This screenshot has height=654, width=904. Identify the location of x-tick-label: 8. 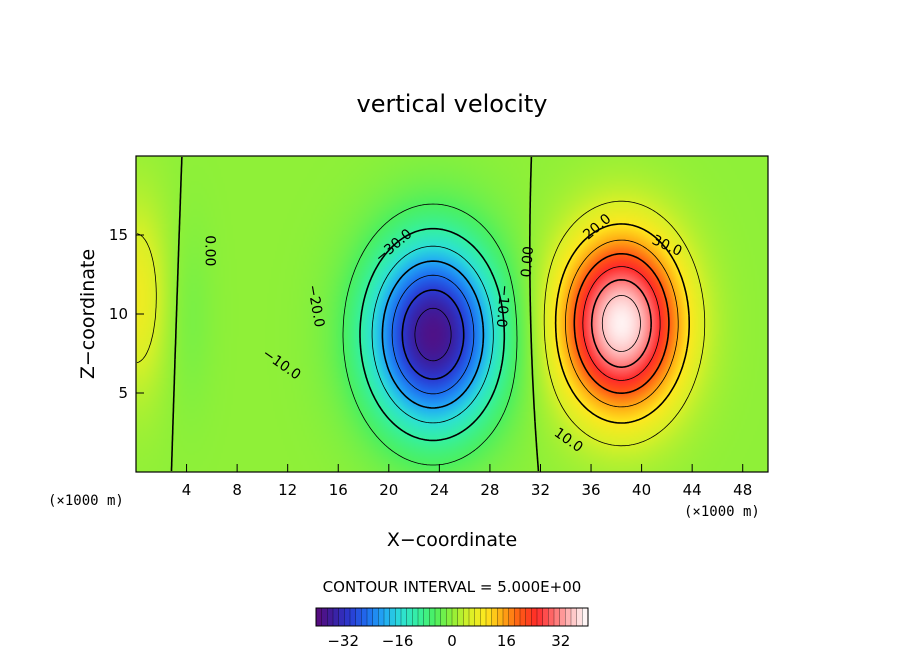
(237, 490).